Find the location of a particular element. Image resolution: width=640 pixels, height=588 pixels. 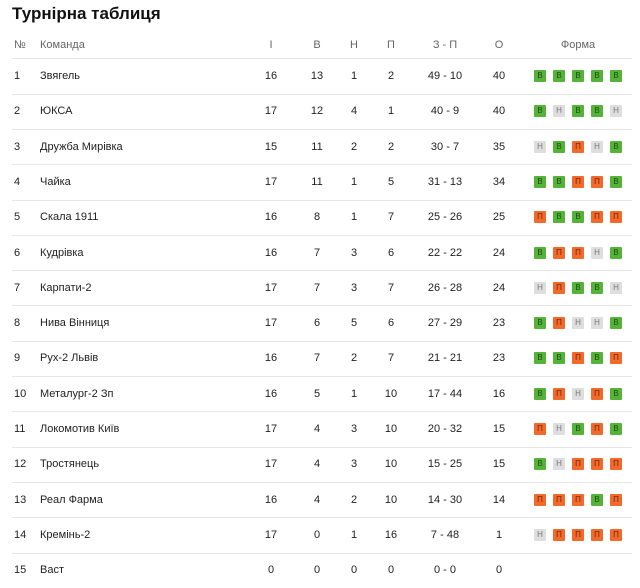

goals: 25 - 26 is located at coordinates (445, 217).